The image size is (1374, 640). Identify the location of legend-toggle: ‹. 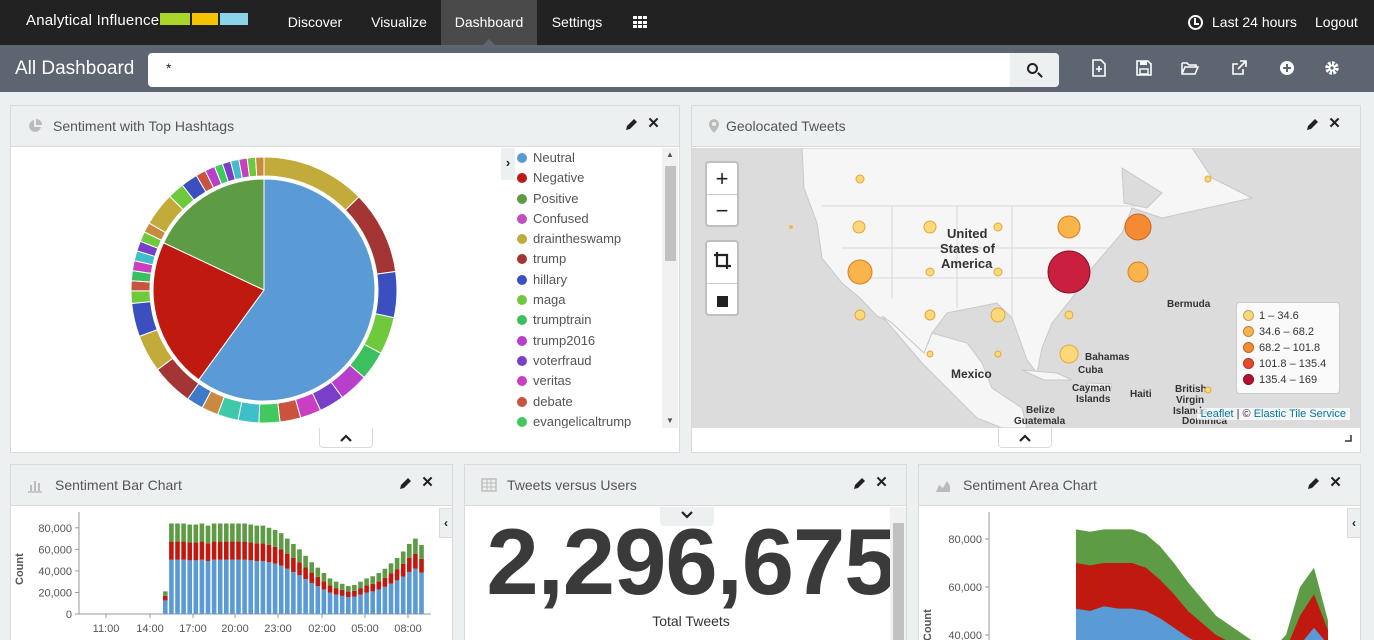
(1354, 523).